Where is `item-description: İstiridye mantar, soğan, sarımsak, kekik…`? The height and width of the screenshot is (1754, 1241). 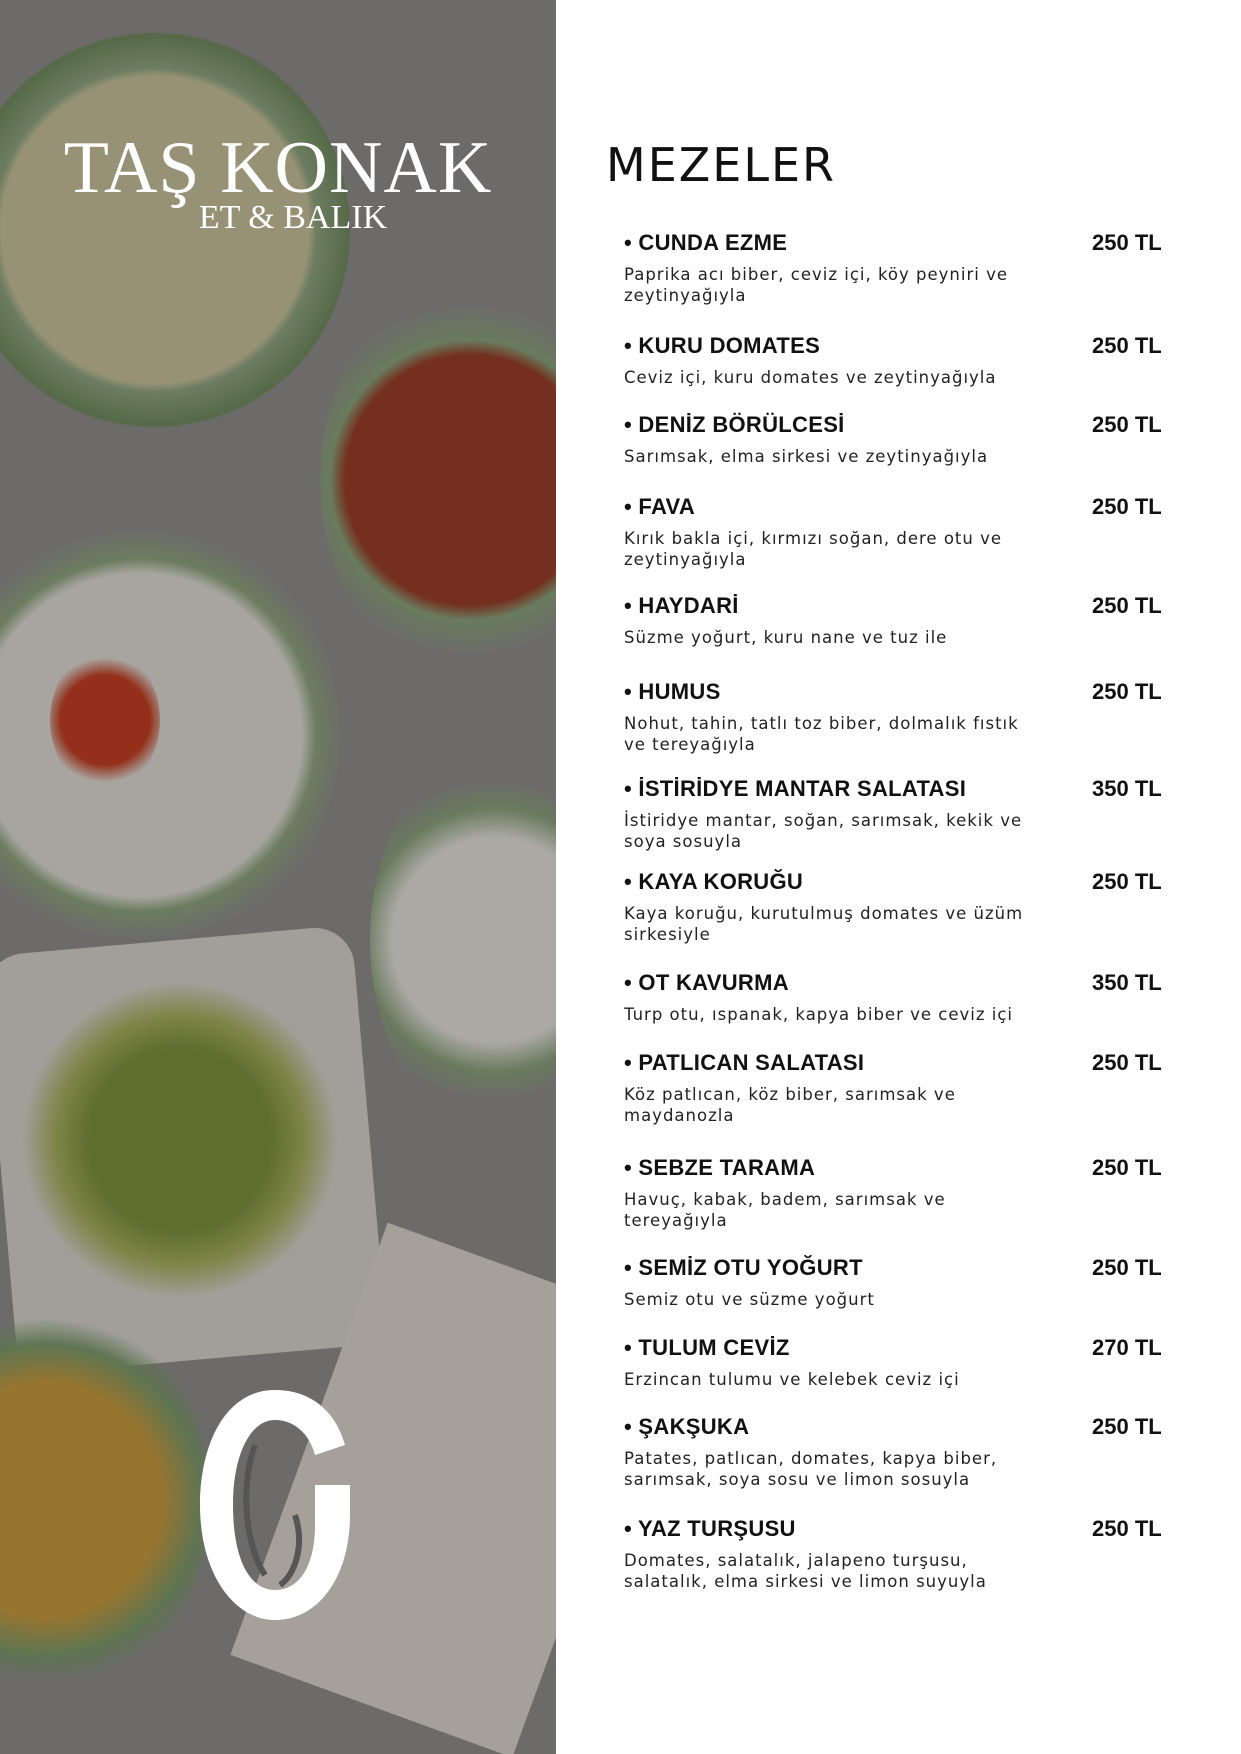 item-description: İstiridye mantar, soğan, sarımsak, kekik… is located at coordinates (823, 831).